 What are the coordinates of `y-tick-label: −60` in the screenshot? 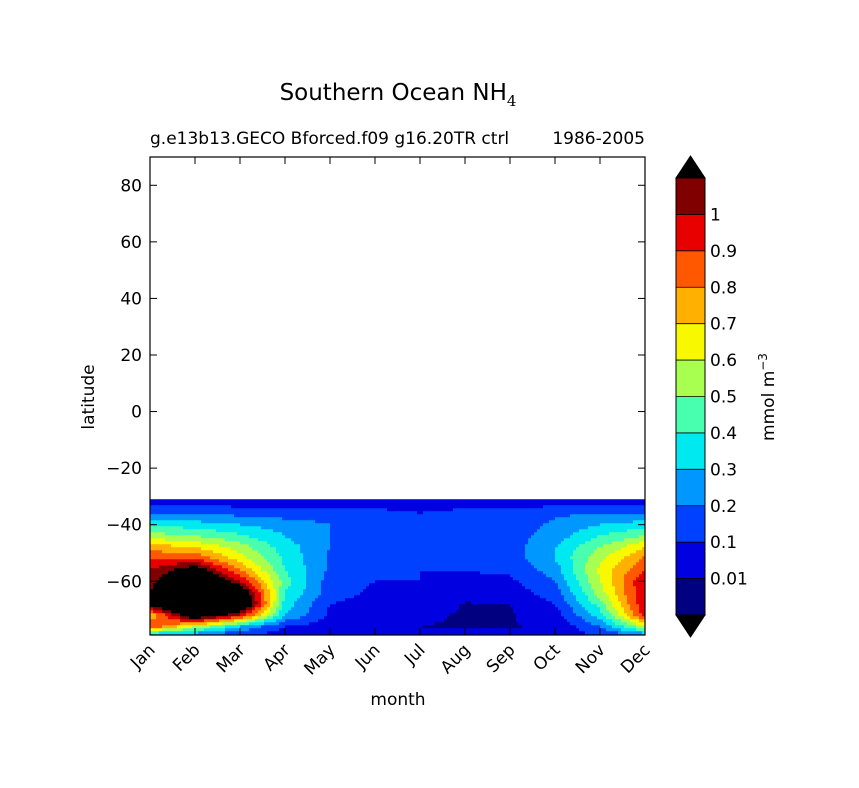 It's located at (124, 582).